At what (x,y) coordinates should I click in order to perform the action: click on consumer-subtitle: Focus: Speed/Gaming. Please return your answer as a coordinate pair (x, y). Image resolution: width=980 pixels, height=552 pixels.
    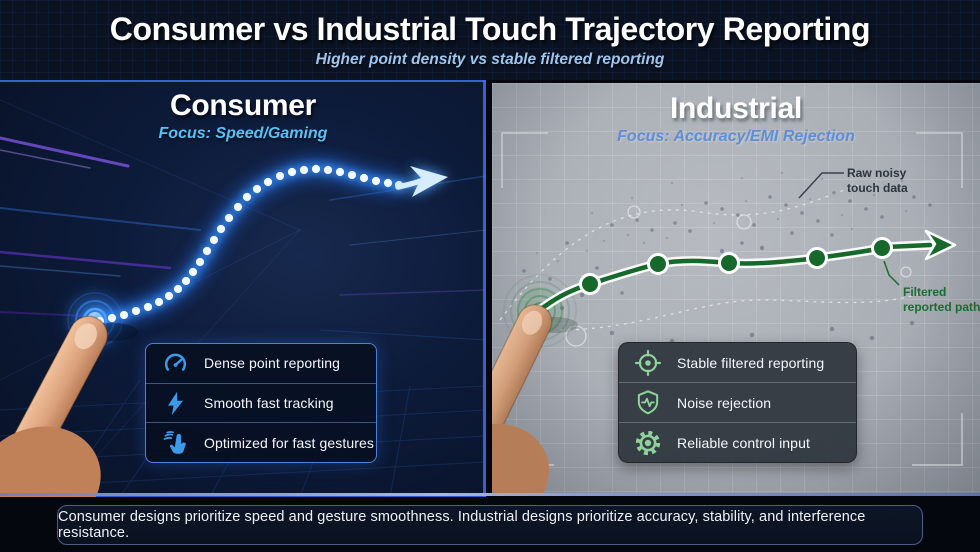
    Looking at the image, I should click on (243, 133).